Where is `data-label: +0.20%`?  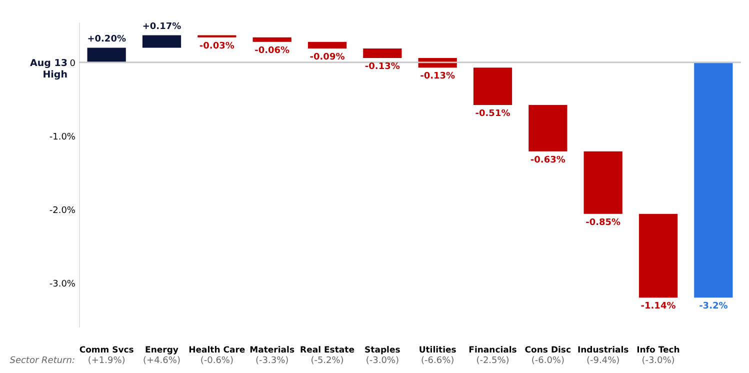 data-label: +0.20% is located at coordinates (106, 39).